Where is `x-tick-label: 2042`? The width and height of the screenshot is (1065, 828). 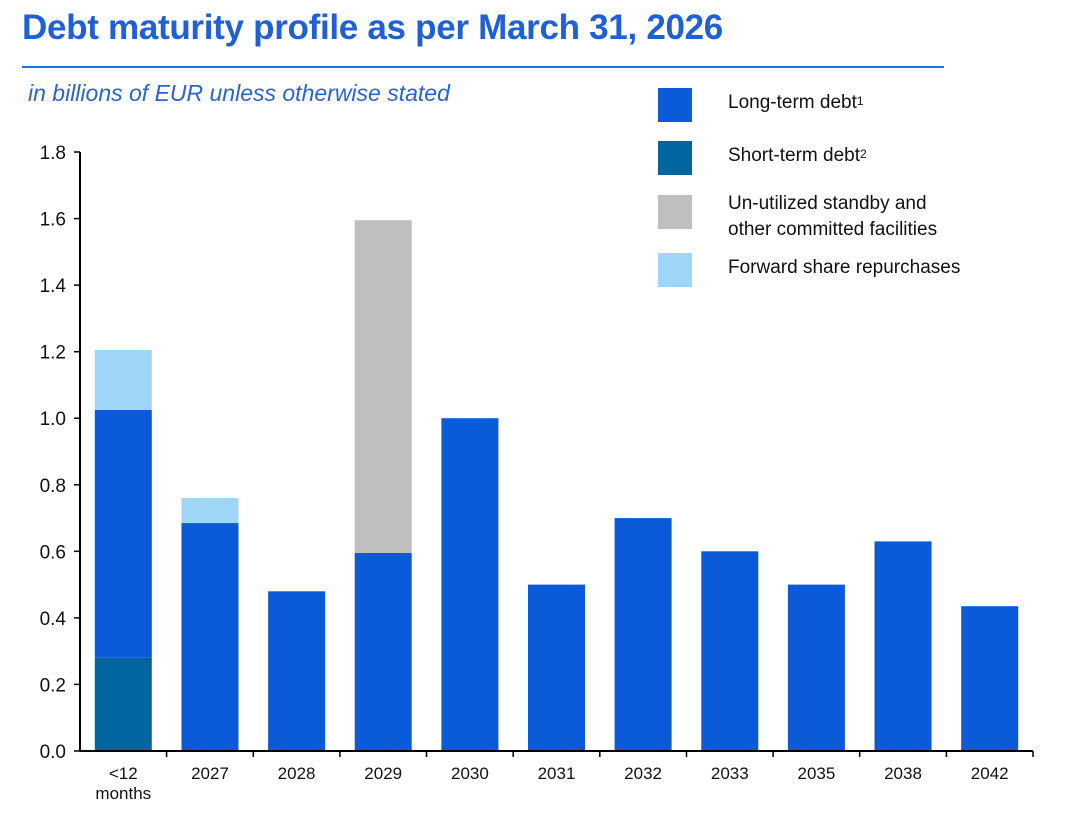
x-tick-label: 2042 is located at coordinates (990, 773).